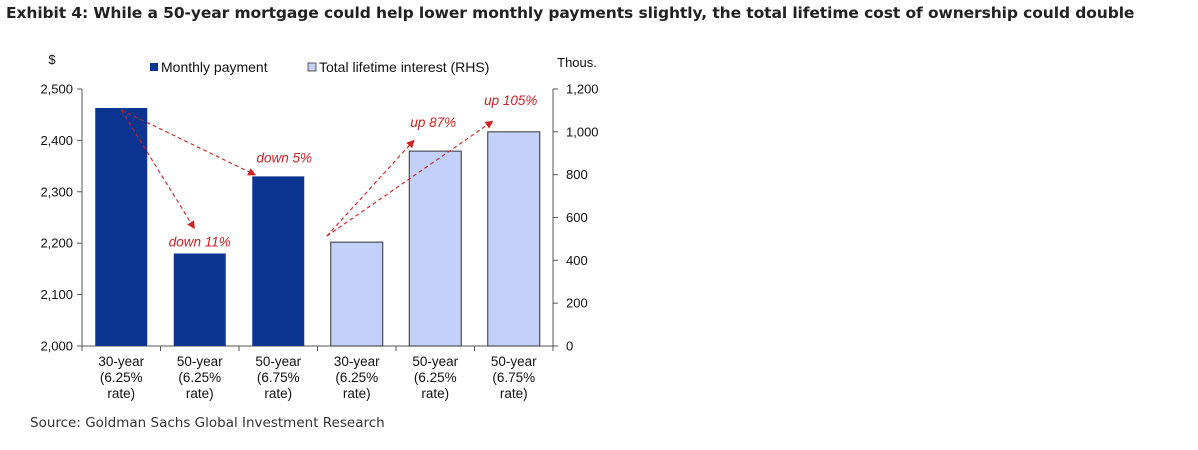  I want to click on left-tick-label: 2,100, so click(56, 294).